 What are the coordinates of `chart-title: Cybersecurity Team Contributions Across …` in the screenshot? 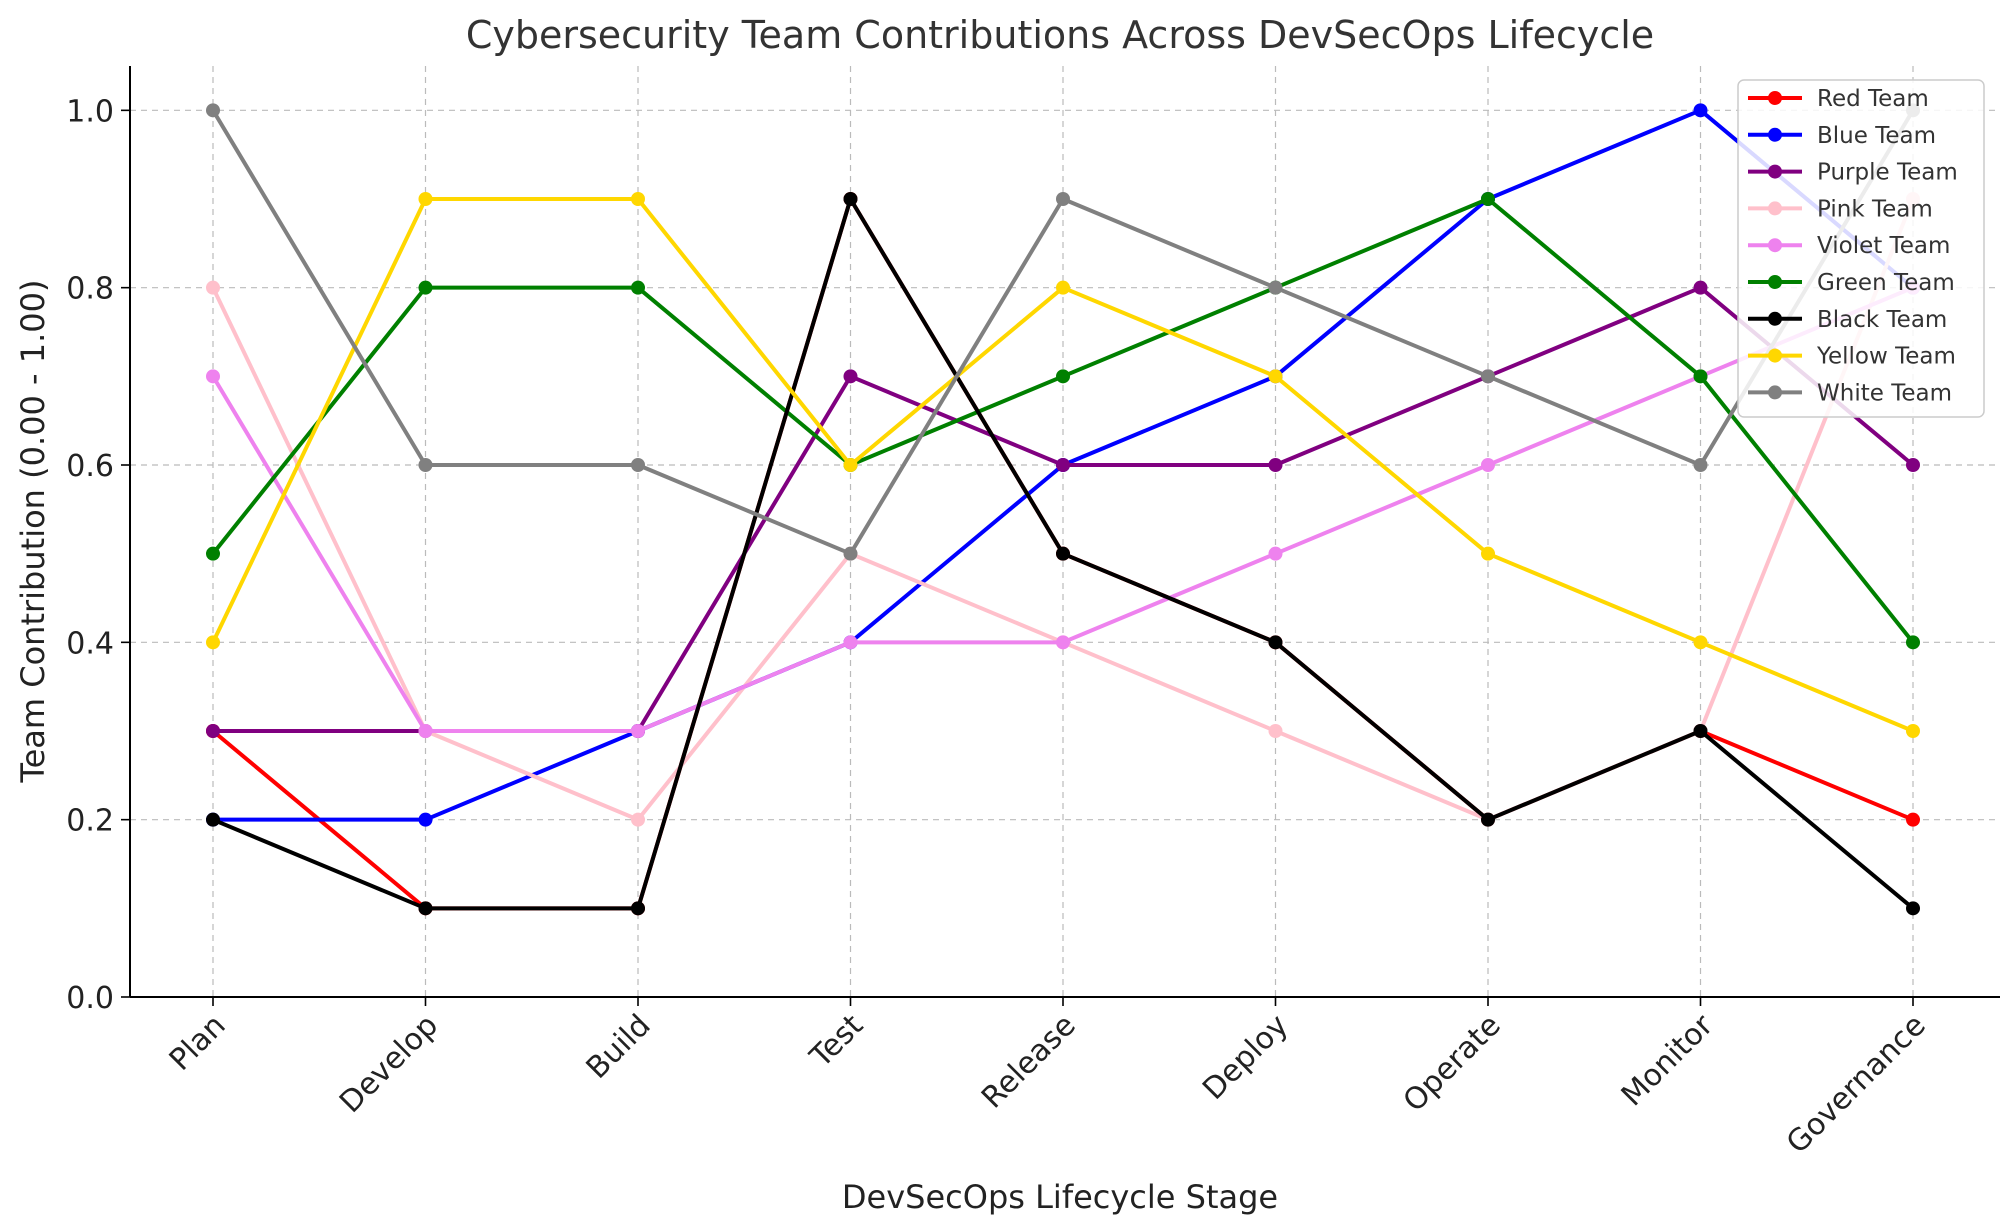 It's located at (1060, 35).